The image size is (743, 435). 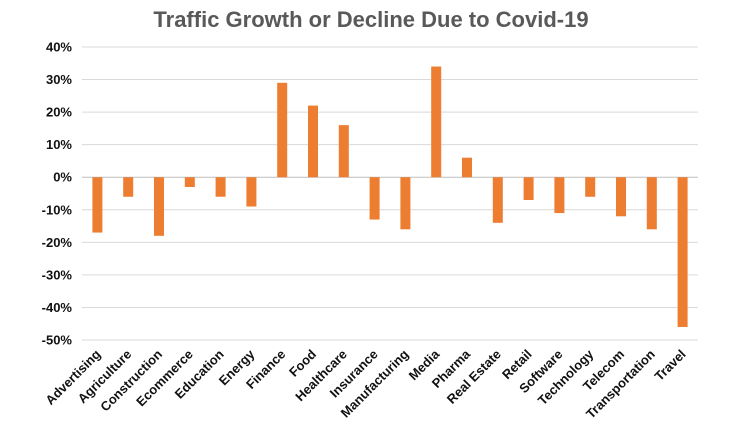 What do you see at coordinates (313, 141) in the screenshot?
I see `bar-food` at bounding box center [313, 141].